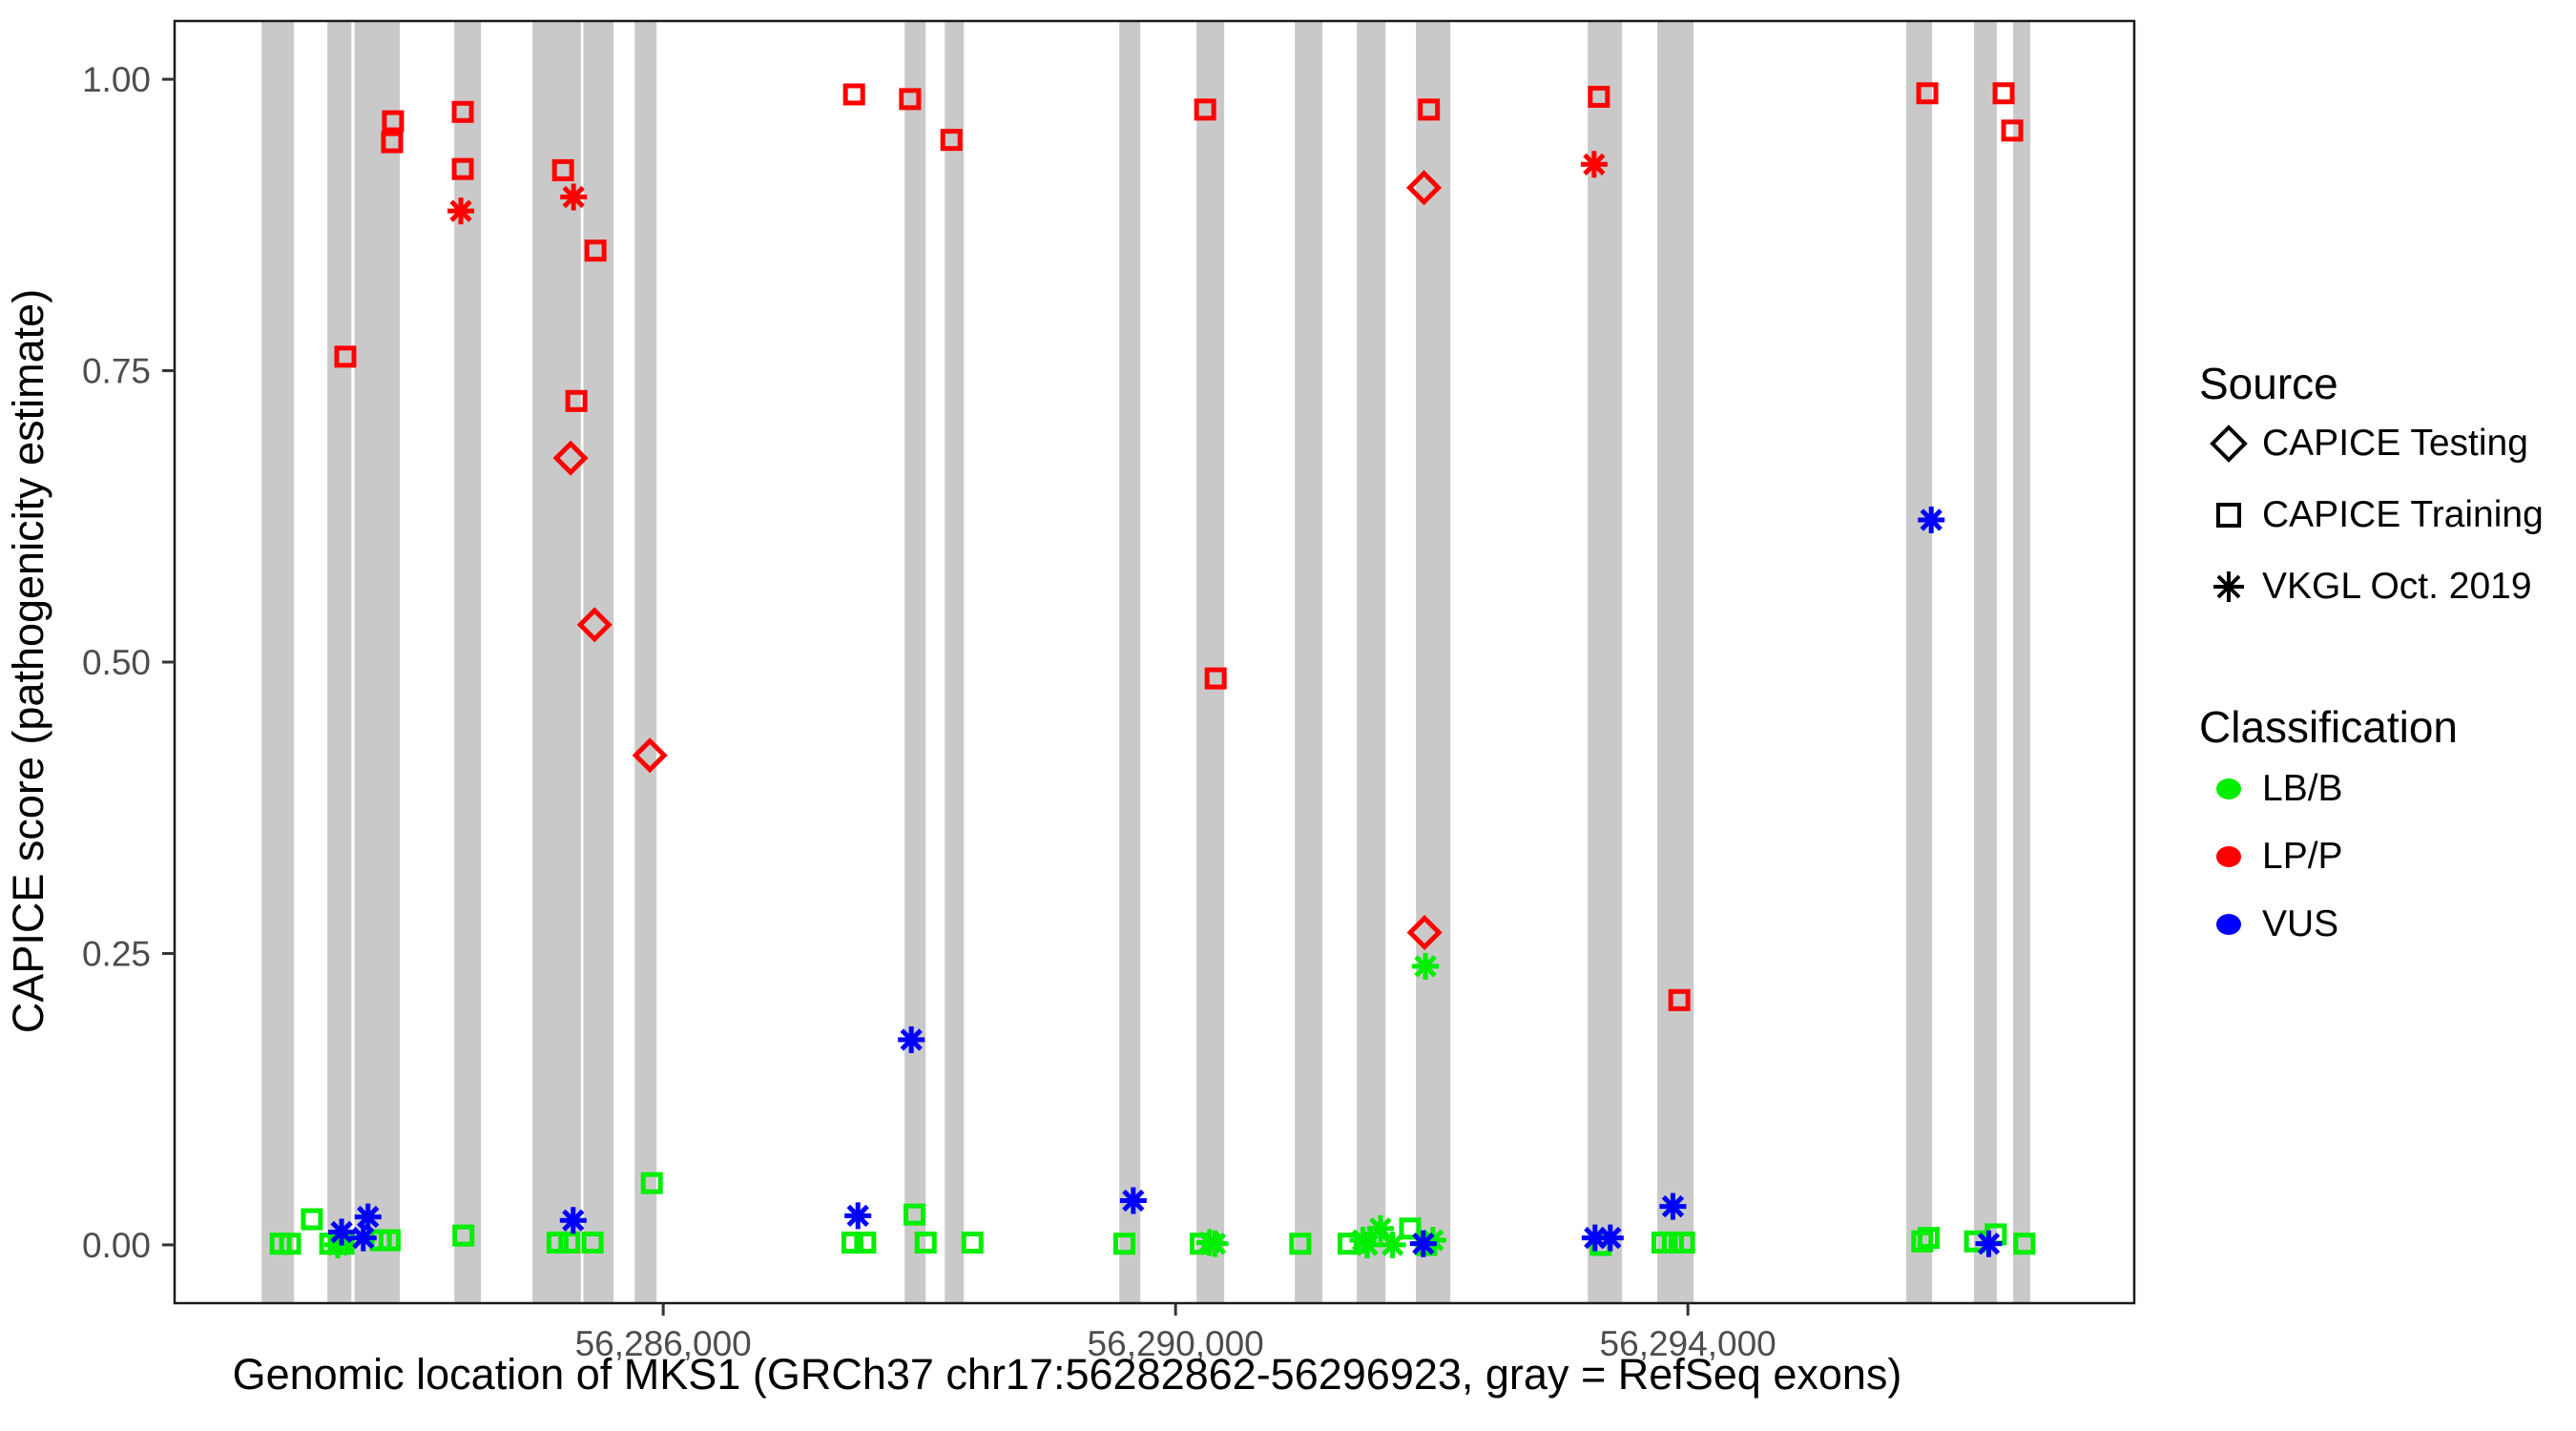 The image size is (2576, 1431). What do you see at coordinates (2228, 856) in the screenshot?
I see `lpp-dot-icon` at bounding box center [2228, 856].